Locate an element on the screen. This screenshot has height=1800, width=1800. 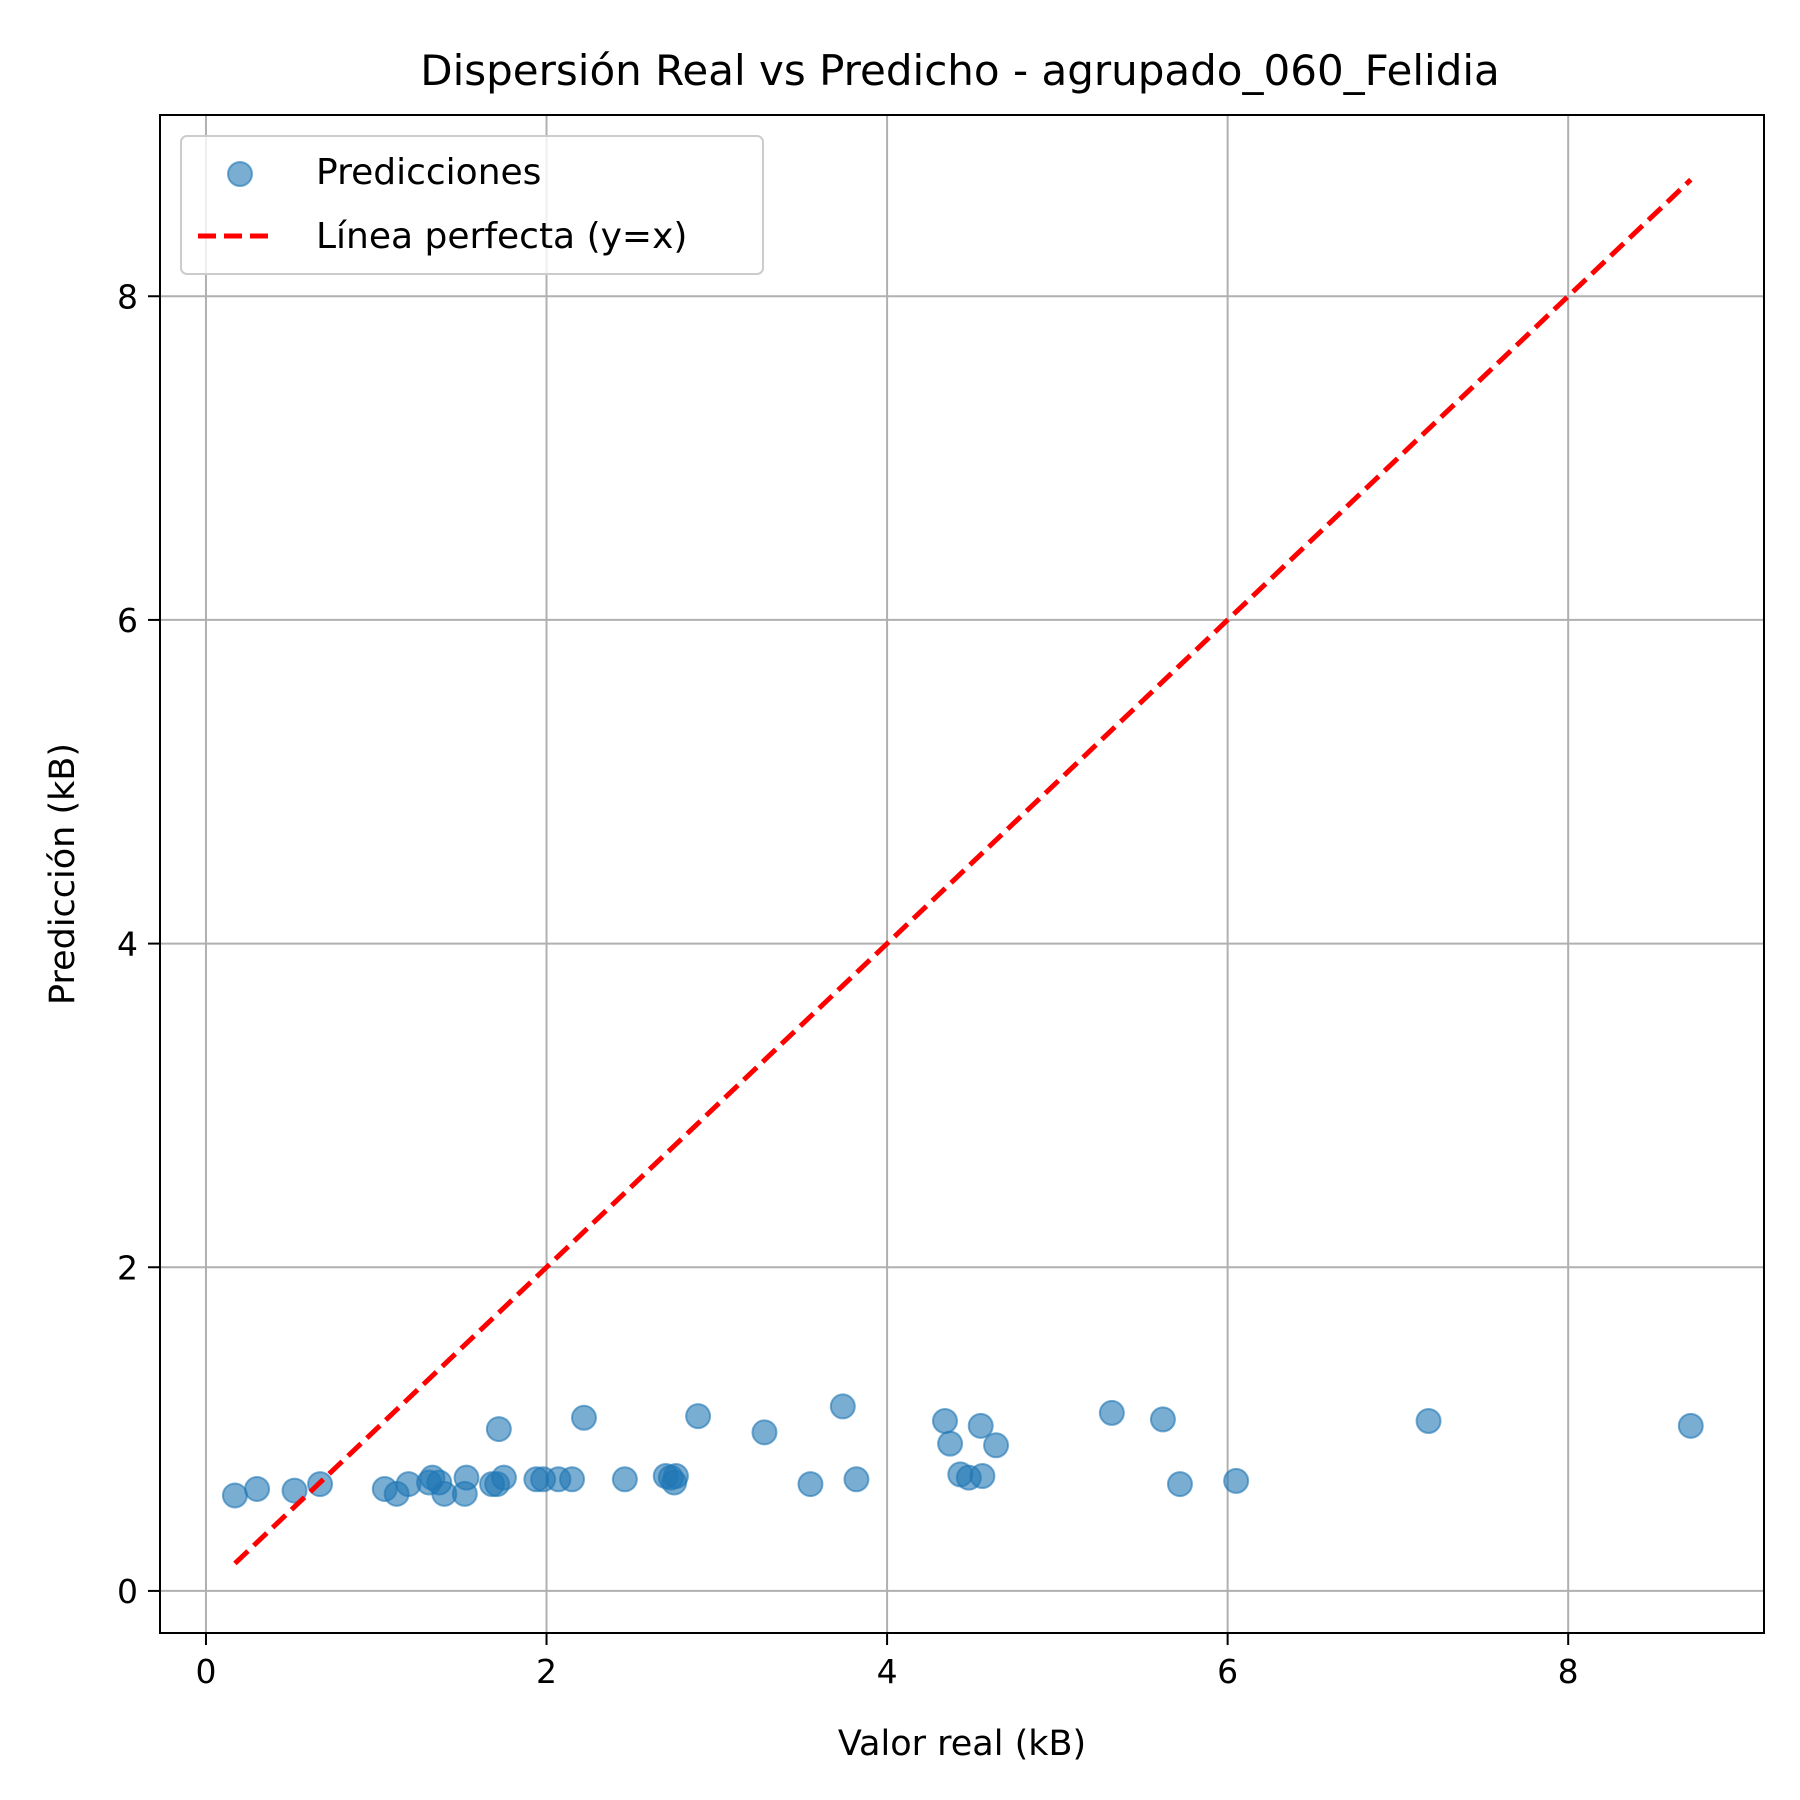
x-tick-label: 6 is located at coordinates (1227, 1671).